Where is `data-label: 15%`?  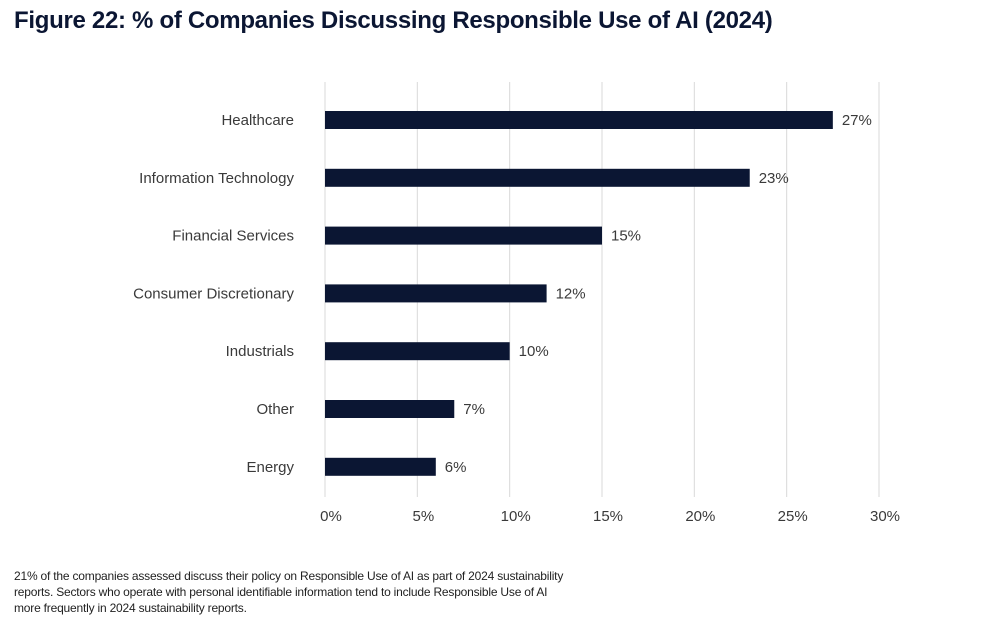
data-label: 15% is located at coordinates (626, 236).